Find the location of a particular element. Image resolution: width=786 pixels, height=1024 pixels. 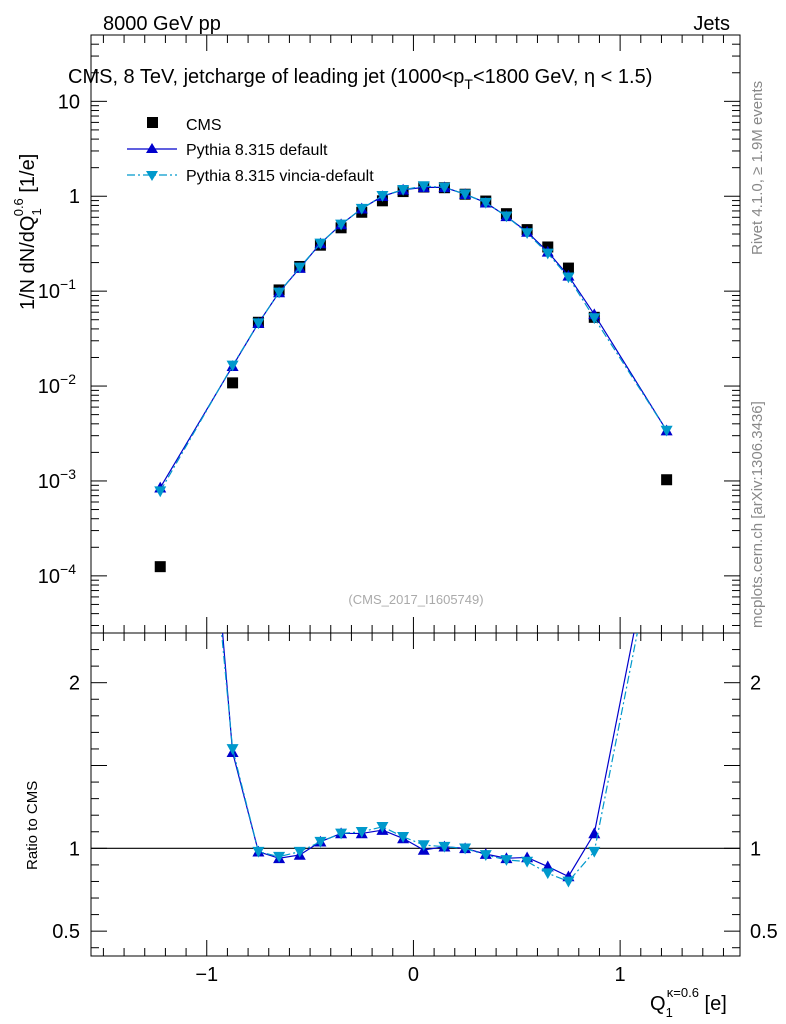

y-axis-label: 1/N dN/dQ10.6 [1/e] is located at coordinates (27, 232).